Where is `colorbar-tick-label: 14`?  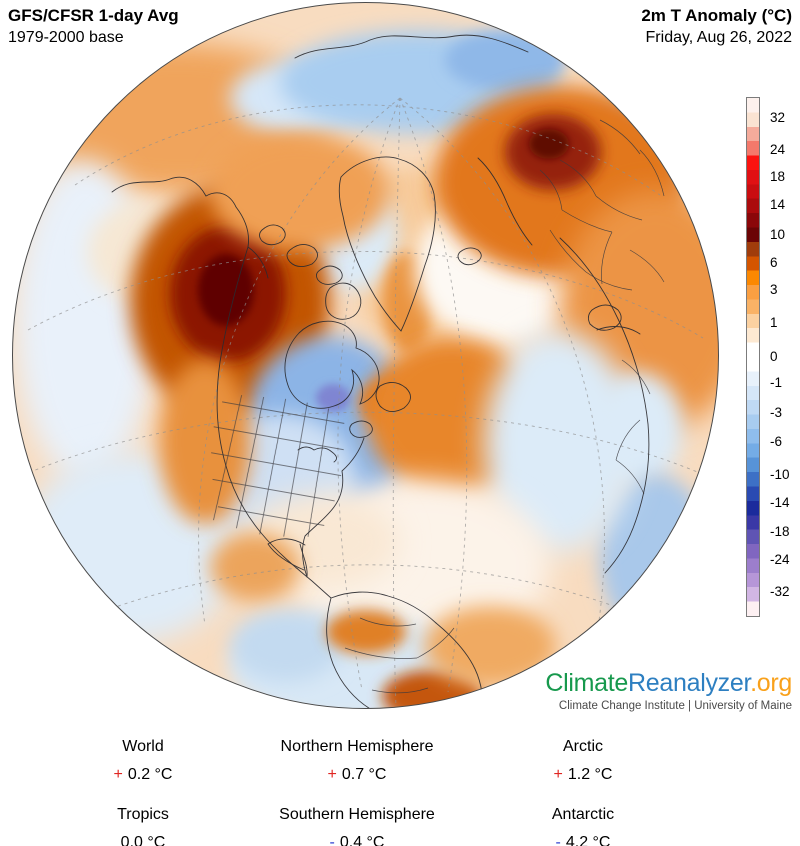
colorbar-tick-label: 14 is located at coordinates (778, 205).